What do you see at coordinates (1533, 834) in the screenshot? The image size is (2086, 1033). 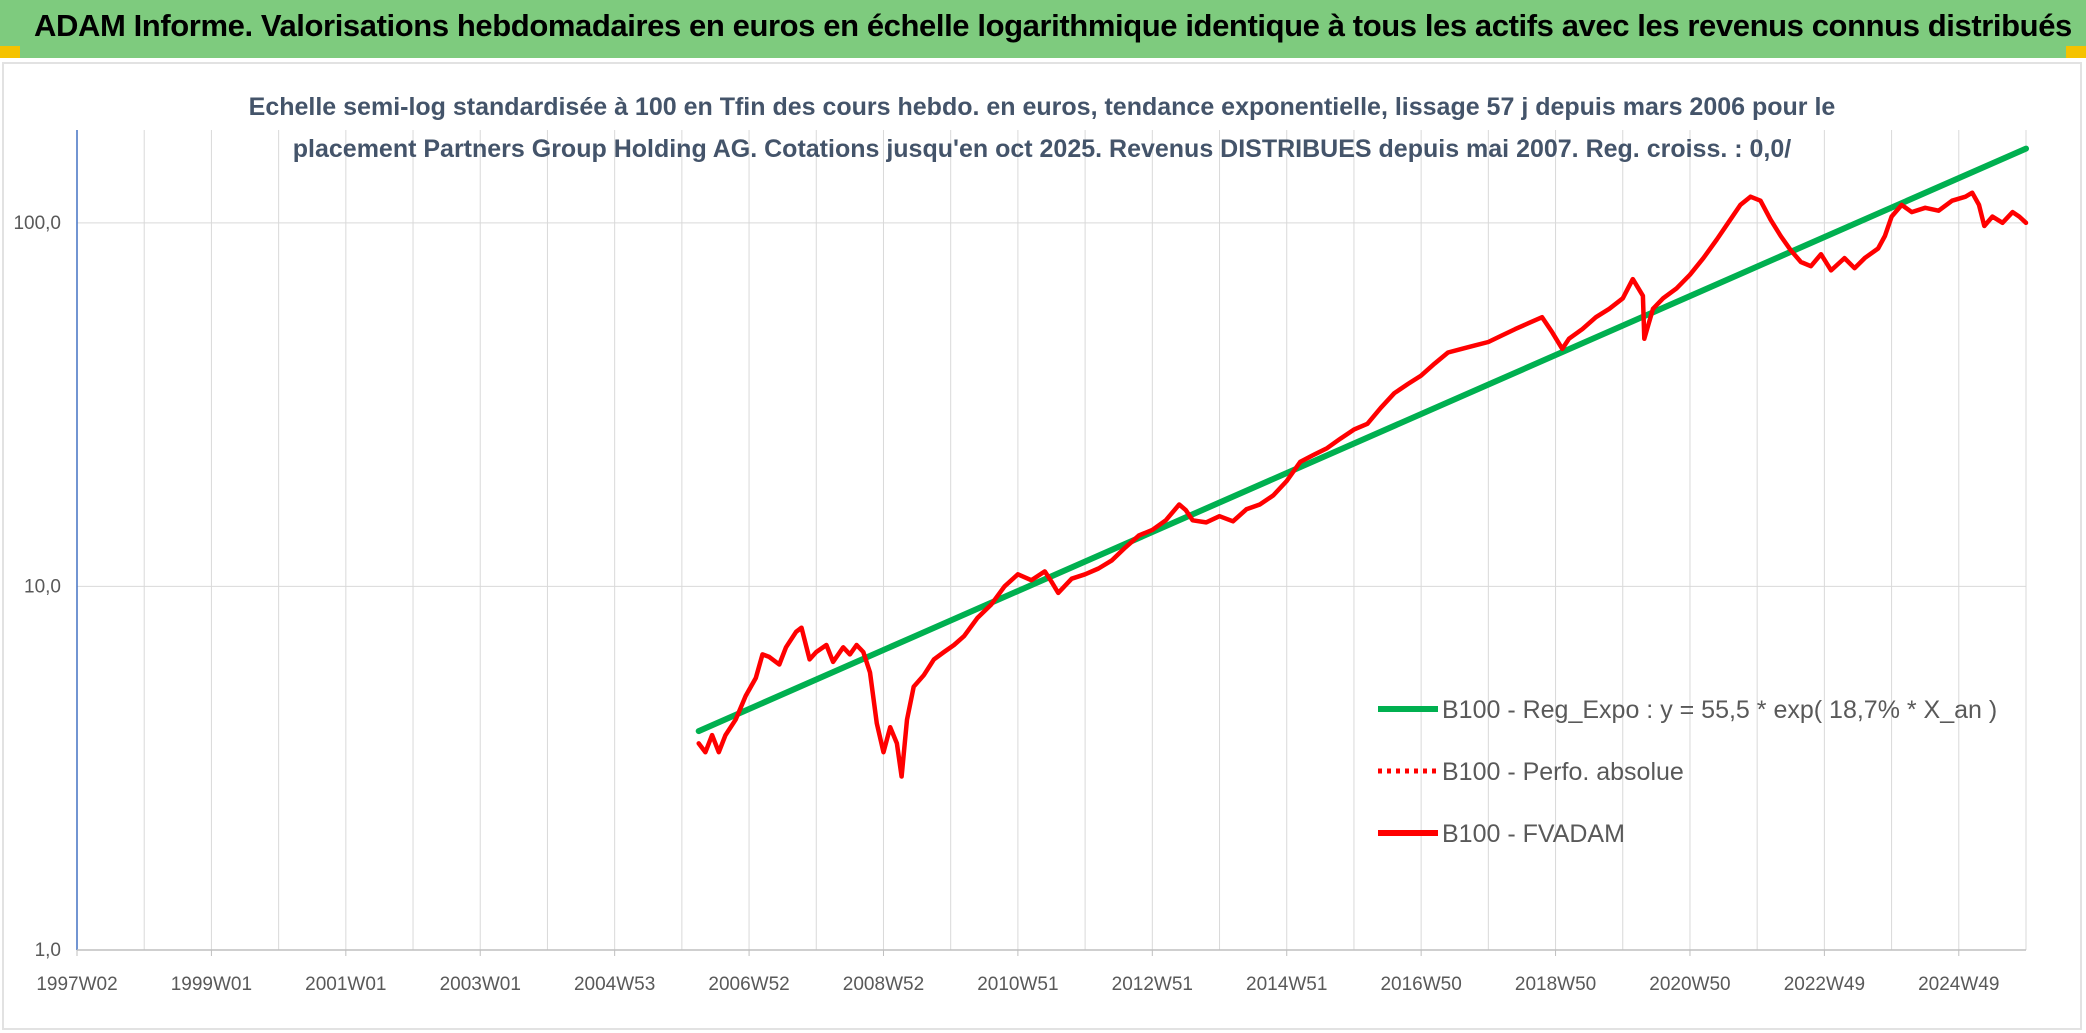 I see `legend-label-fvadam: B100 - FVADAM` at bounding box center [1533, 834].